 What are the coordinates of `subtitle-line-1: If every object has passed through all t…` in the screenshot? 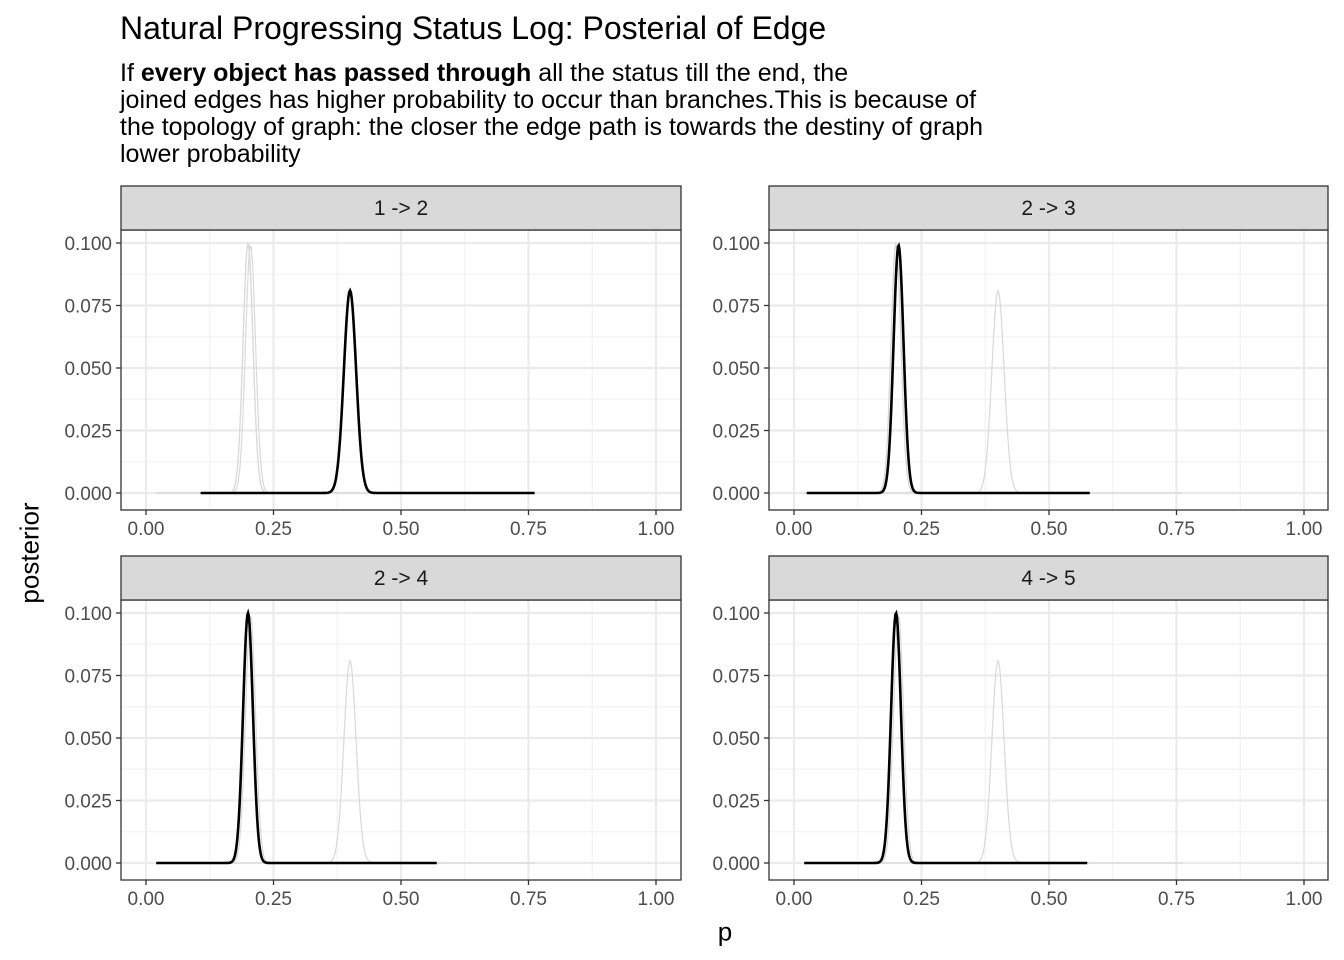 It's located at (484, 73).